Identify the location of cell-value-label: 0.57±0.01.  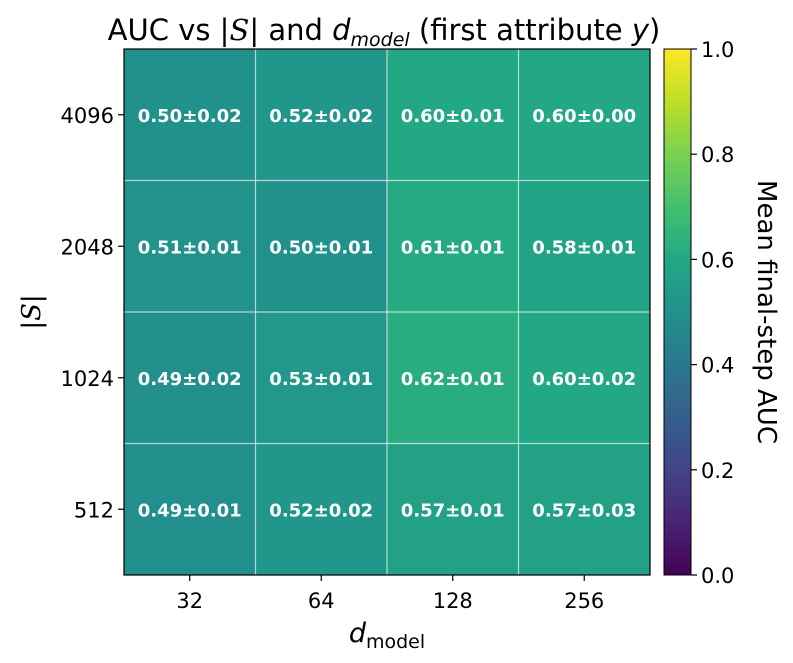
(453, 510).